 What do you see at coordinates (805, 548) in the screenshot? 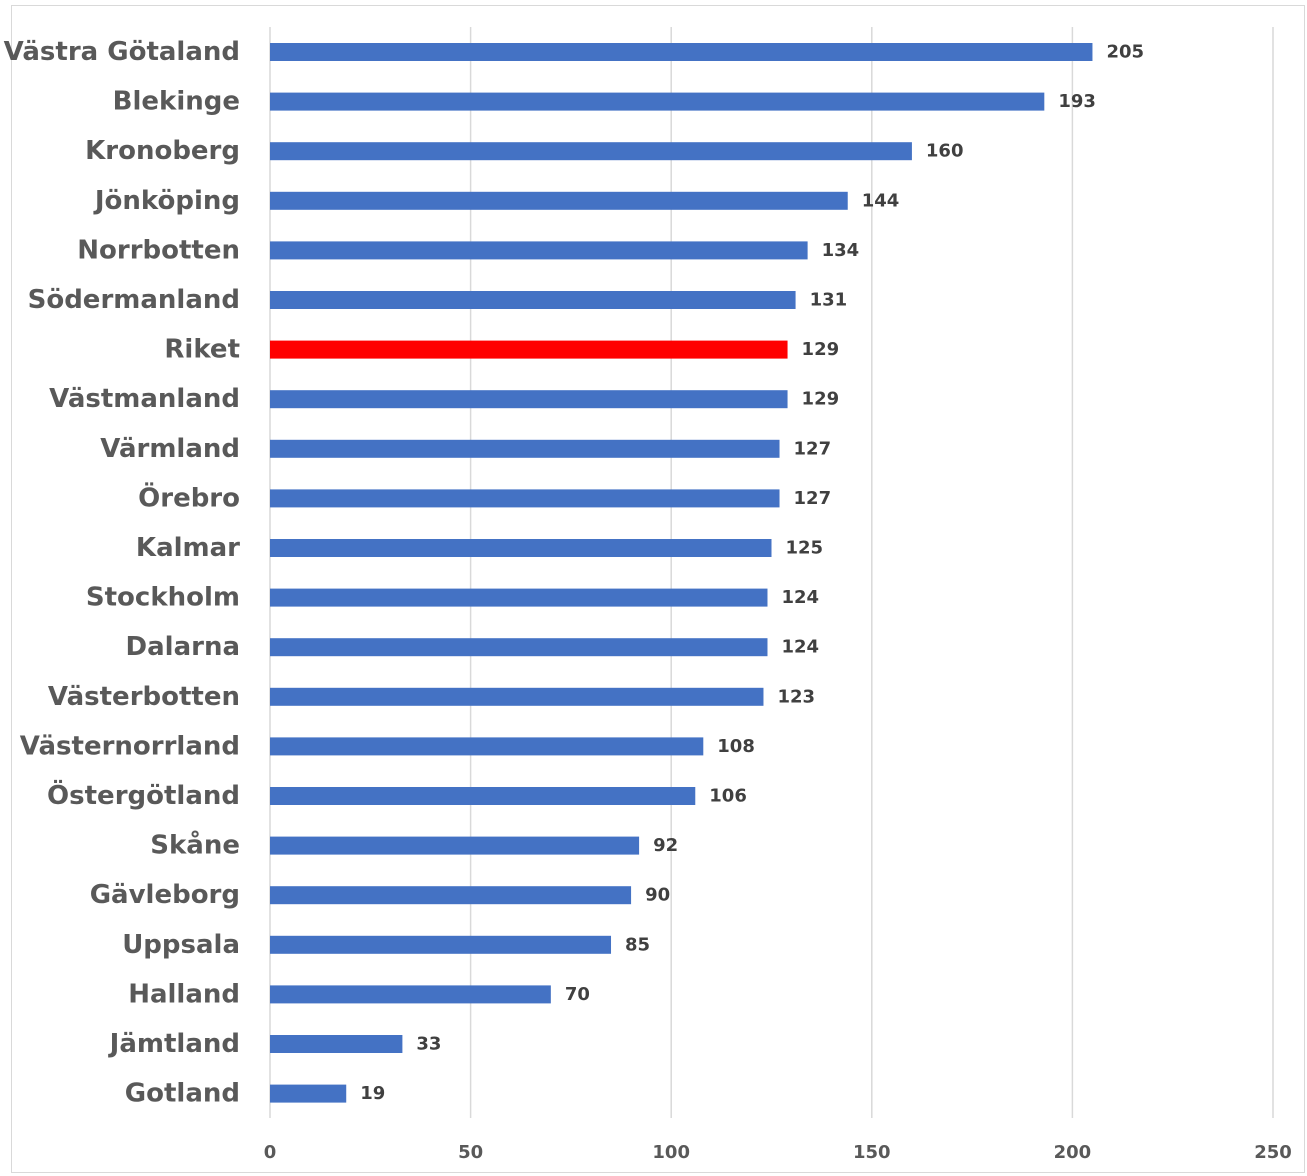
I see `data-label: 125` at bounding box center [805, 548].